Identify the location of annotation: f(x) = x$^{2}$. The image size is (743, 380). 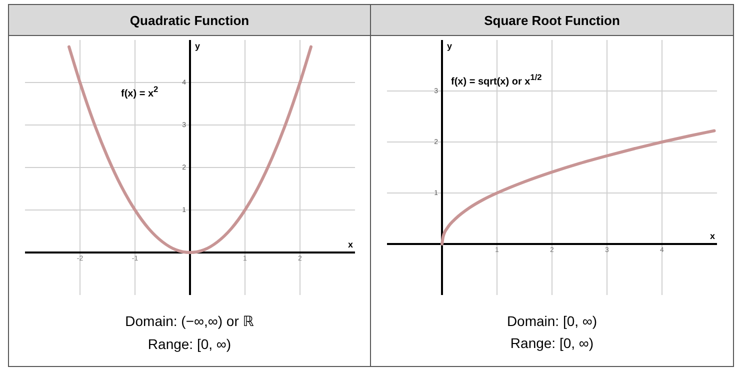
(139, 92).